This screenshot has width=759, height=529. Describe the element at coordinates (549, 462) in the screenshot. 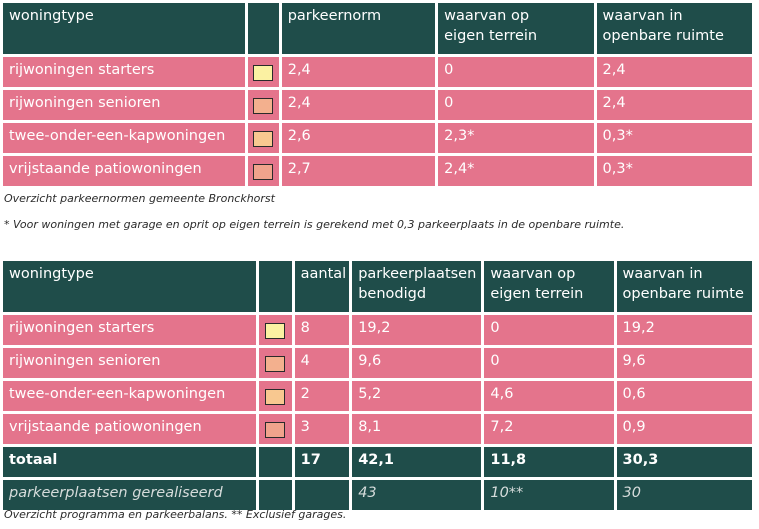

I see `cell-total-eigen-terrein: 11,8` at that location.